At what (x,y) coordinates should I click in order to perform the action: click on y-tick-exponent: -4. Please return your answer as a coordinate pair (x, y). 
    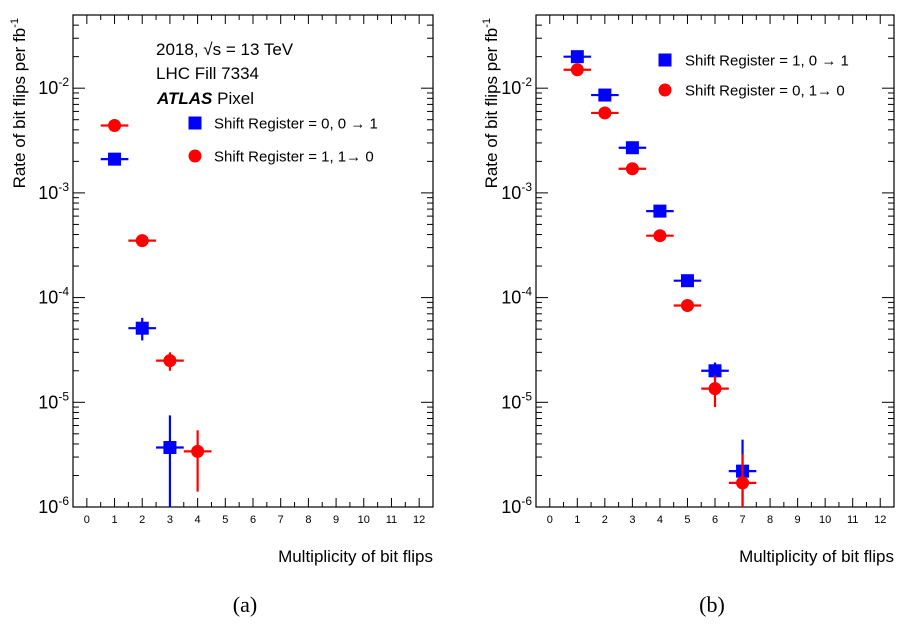
    Looking at the image, I should click on (63, 292).